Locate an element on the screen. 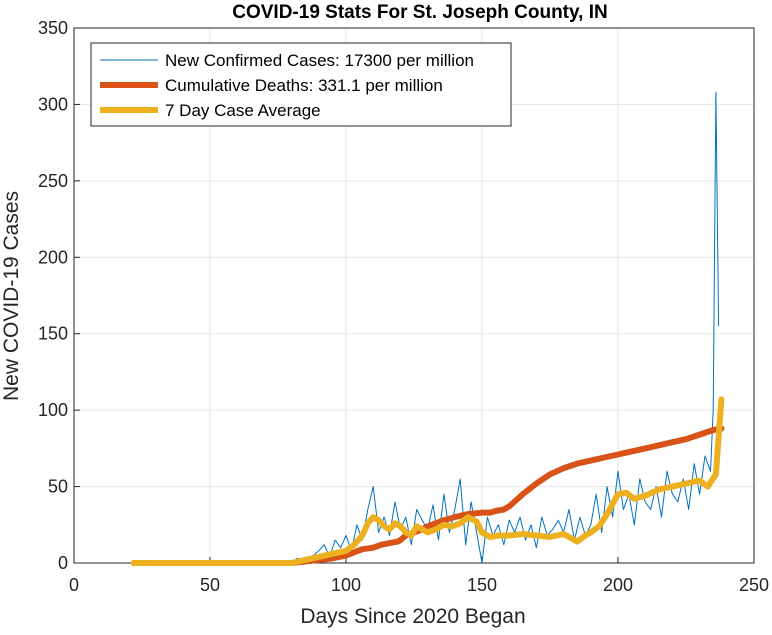 The height and width of the screenshot is (635, 772). x-tick-label: 200 is located at coordinates (618, 585).